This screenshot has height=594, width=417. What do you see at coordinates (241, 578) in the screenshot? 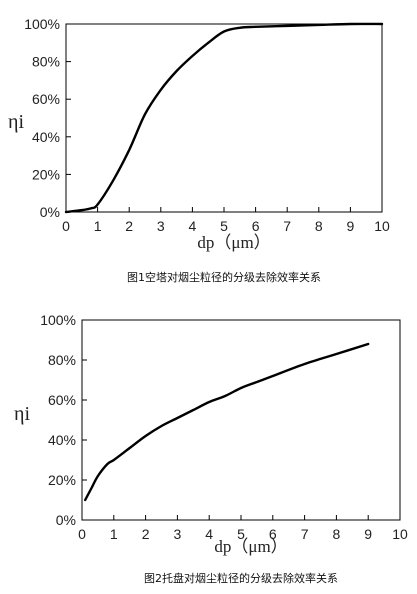
I see `figure-caption: 图2托盘对烟尘粒径的分级去除效率关系` at bounding box center [241, 578].